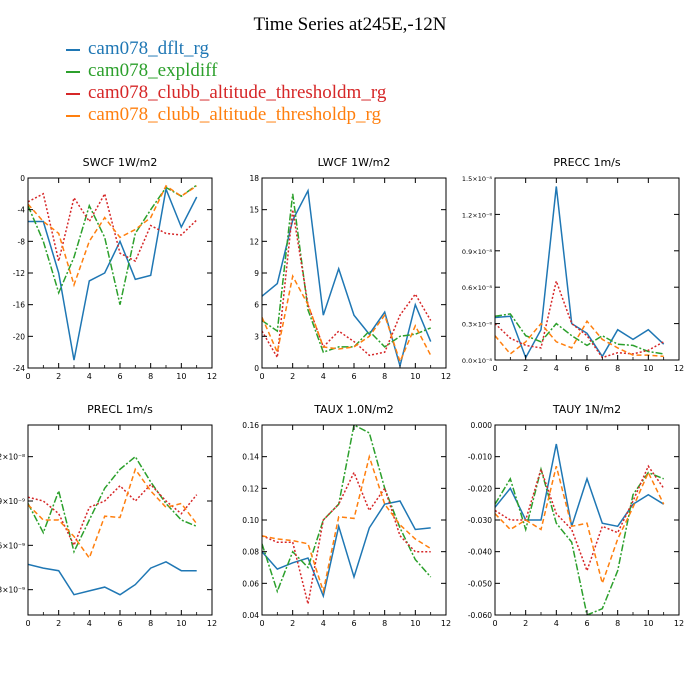 The image size is (700, 700). What do you see at coordinates (480, 615) in the screenshot?
I see `y-tick-label: -0.060` at bounding box center [480, 615].